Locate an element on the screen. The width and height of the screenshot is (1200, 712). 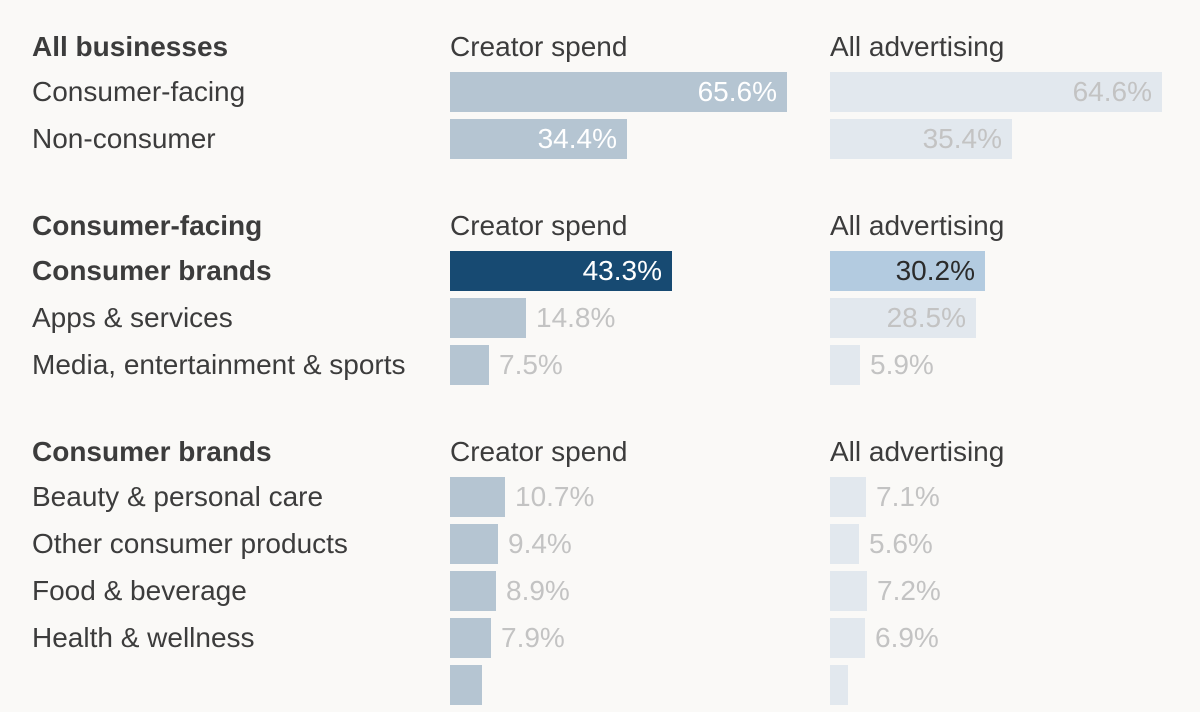
chart-row: Other consumer products 9.4% 5.6% is located at coordinates (600, 547).